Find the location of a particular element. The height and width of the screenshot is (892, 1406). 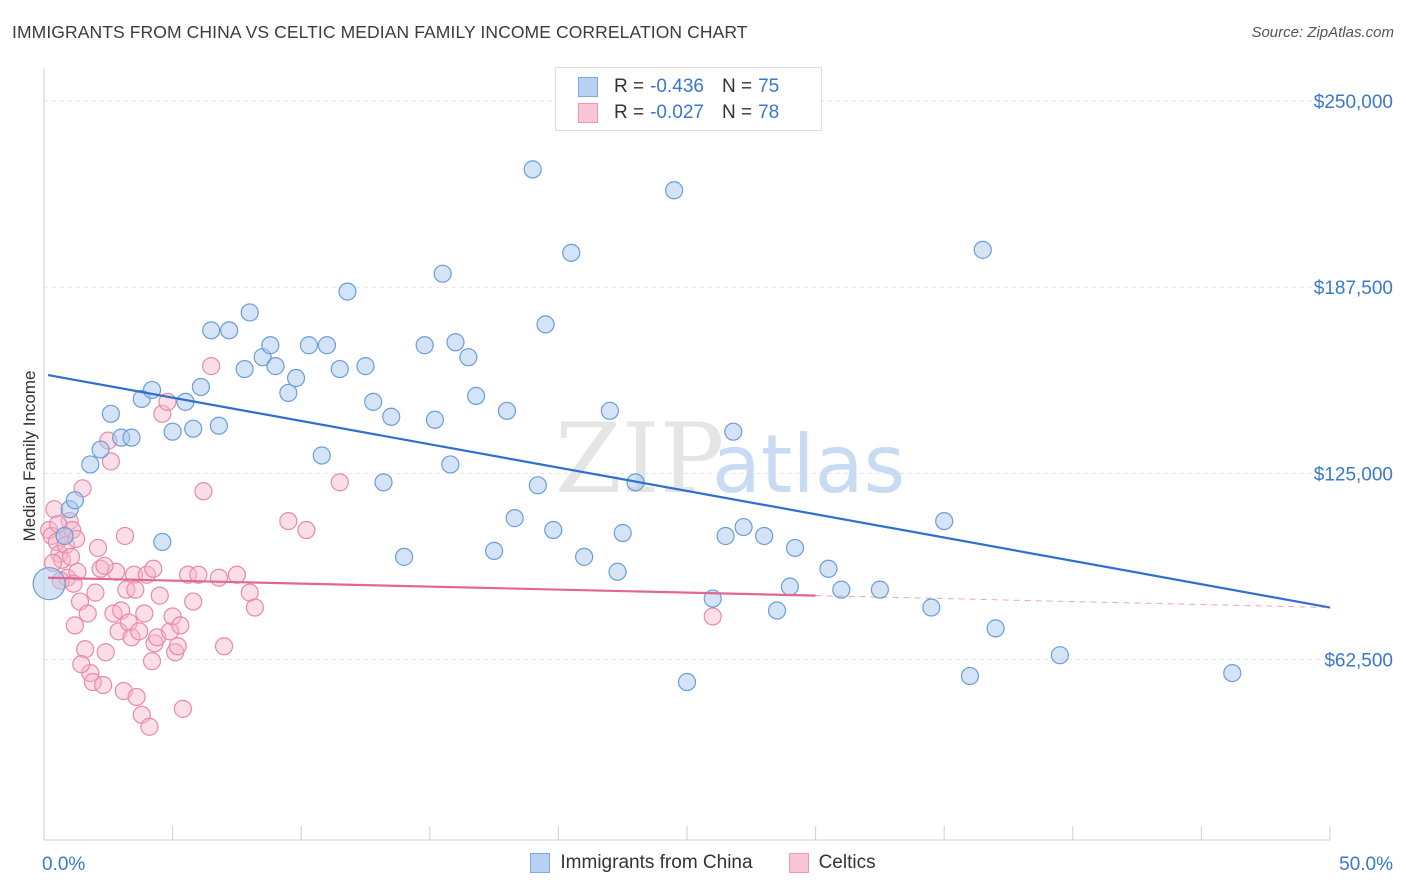

legend-r-value: -0.436 is located at coordinates (677, 86).